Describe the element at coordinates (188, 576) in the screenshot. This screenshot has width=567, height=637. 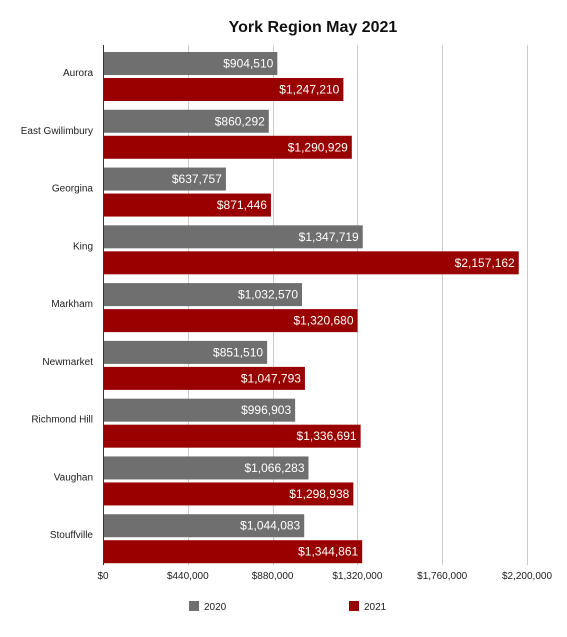
I see `x-tick-label: $440,000` at that location.